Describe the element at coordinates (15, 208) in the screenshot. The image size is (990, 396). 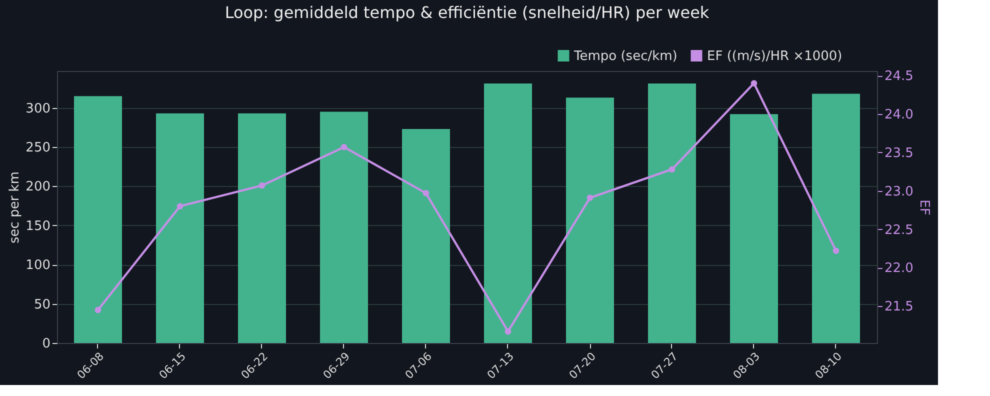
I see `y-axis-title: sec per km` at that location.